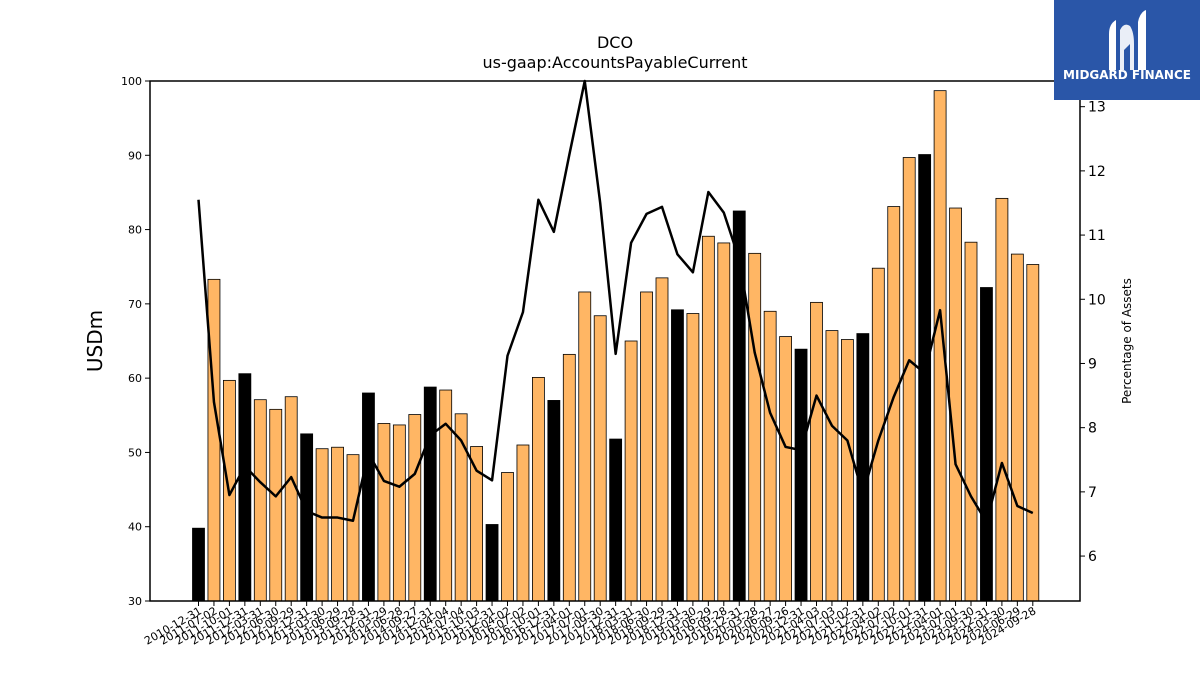 This screenshot has height=675, width=1200. What do you see at coordinates (1127, 341) in the screenshot?
I see `y2-axis-label: Percentage of Assets` at bounding box center [1127, 341].